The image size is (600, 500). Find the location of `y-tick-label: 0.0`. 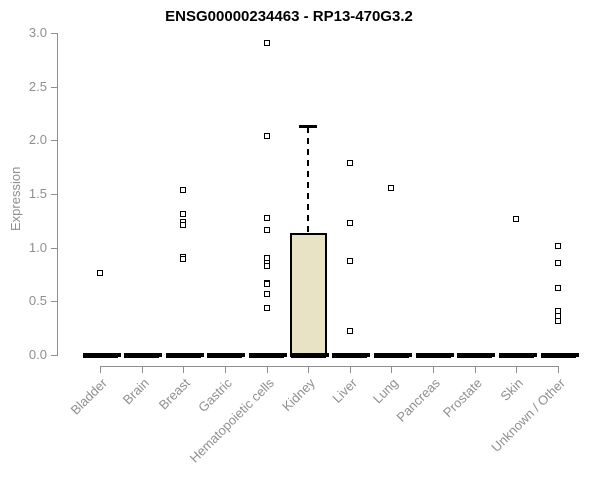

y-tick-label: 0.0 is located at coordinates (37, 354).